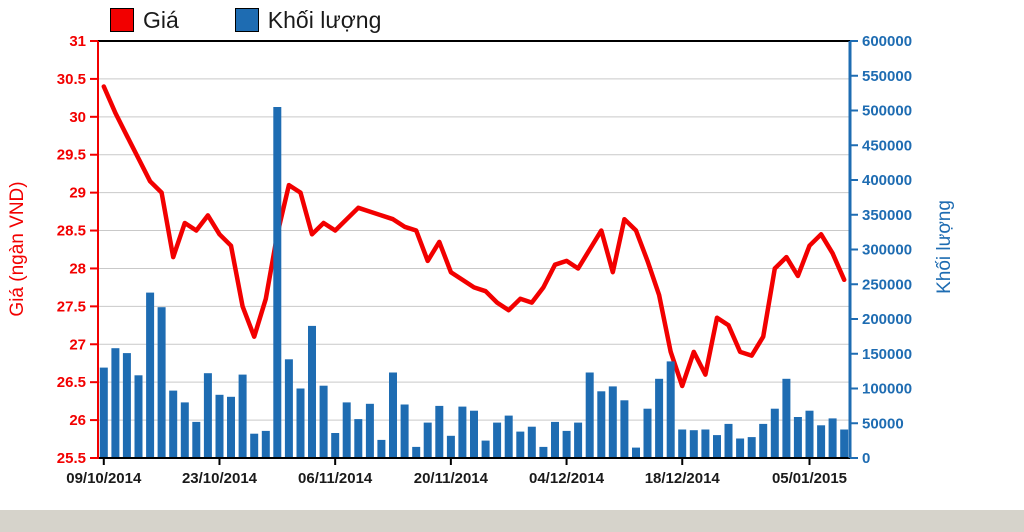 The width and height of the screenshot is (1024, 532). Describe the element at coordinates (77, 193) in the screenshot. I see `left-tick-label: 29` at that location.